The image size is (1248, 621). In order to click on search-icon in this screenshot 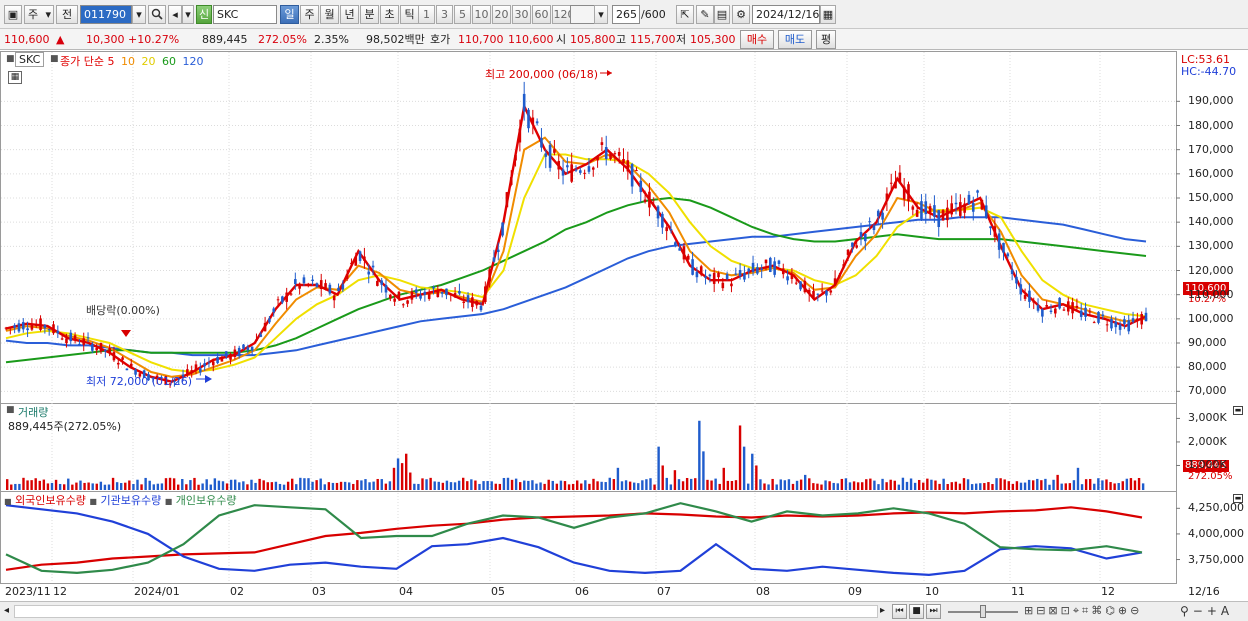, I will do `click(157, 14)`.